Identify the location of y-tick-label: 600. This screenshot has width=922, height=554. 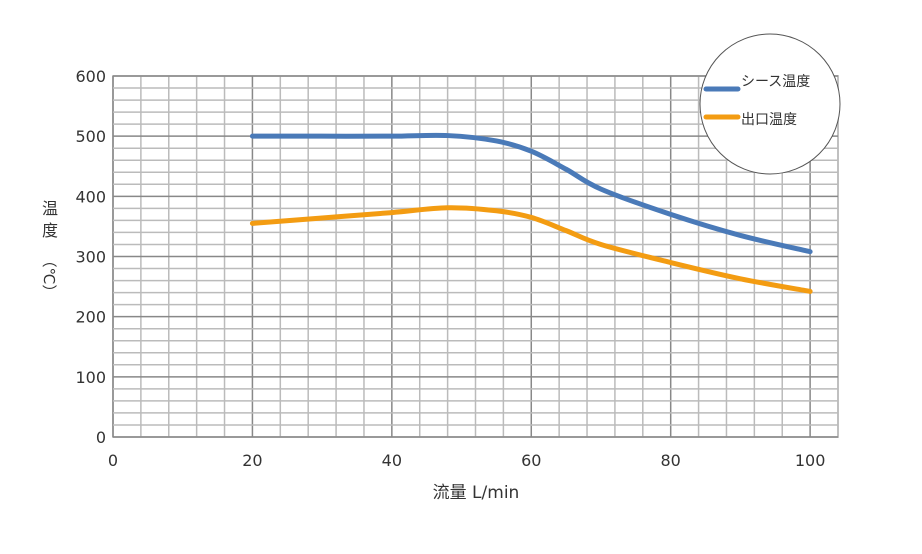
(90, 76).